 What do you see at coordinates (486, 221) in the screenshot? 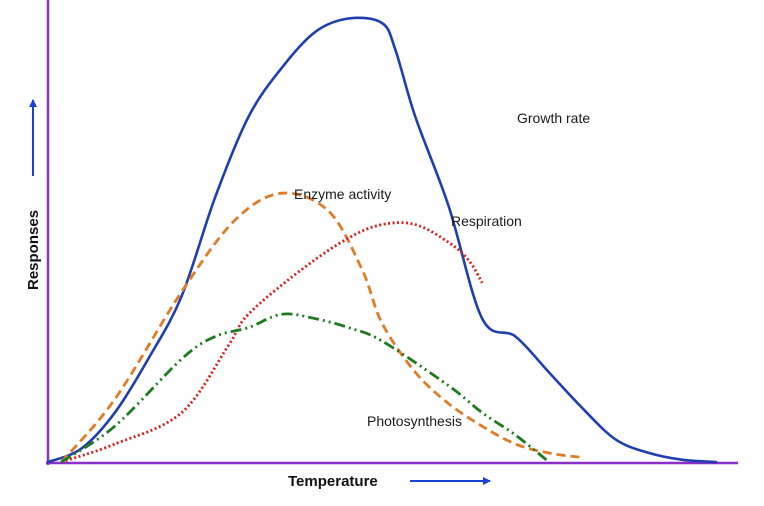
I see `label-respiration: Respiration` at bounding box center [486, 221].